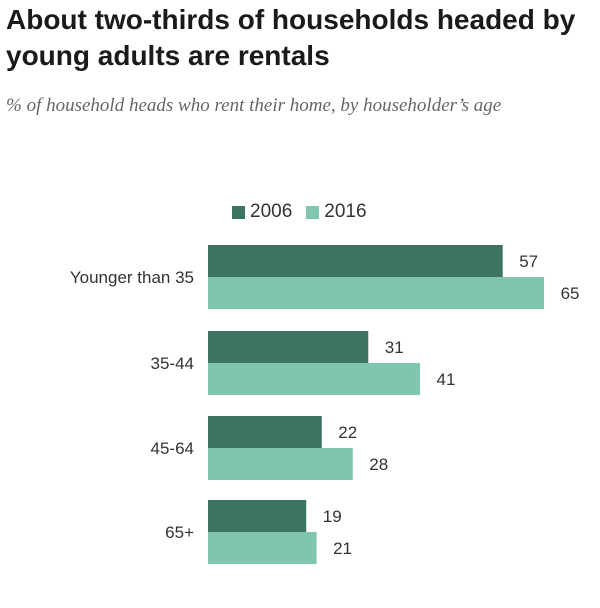  I want to click on legend-item-2016: 2016, so click(336, 212).